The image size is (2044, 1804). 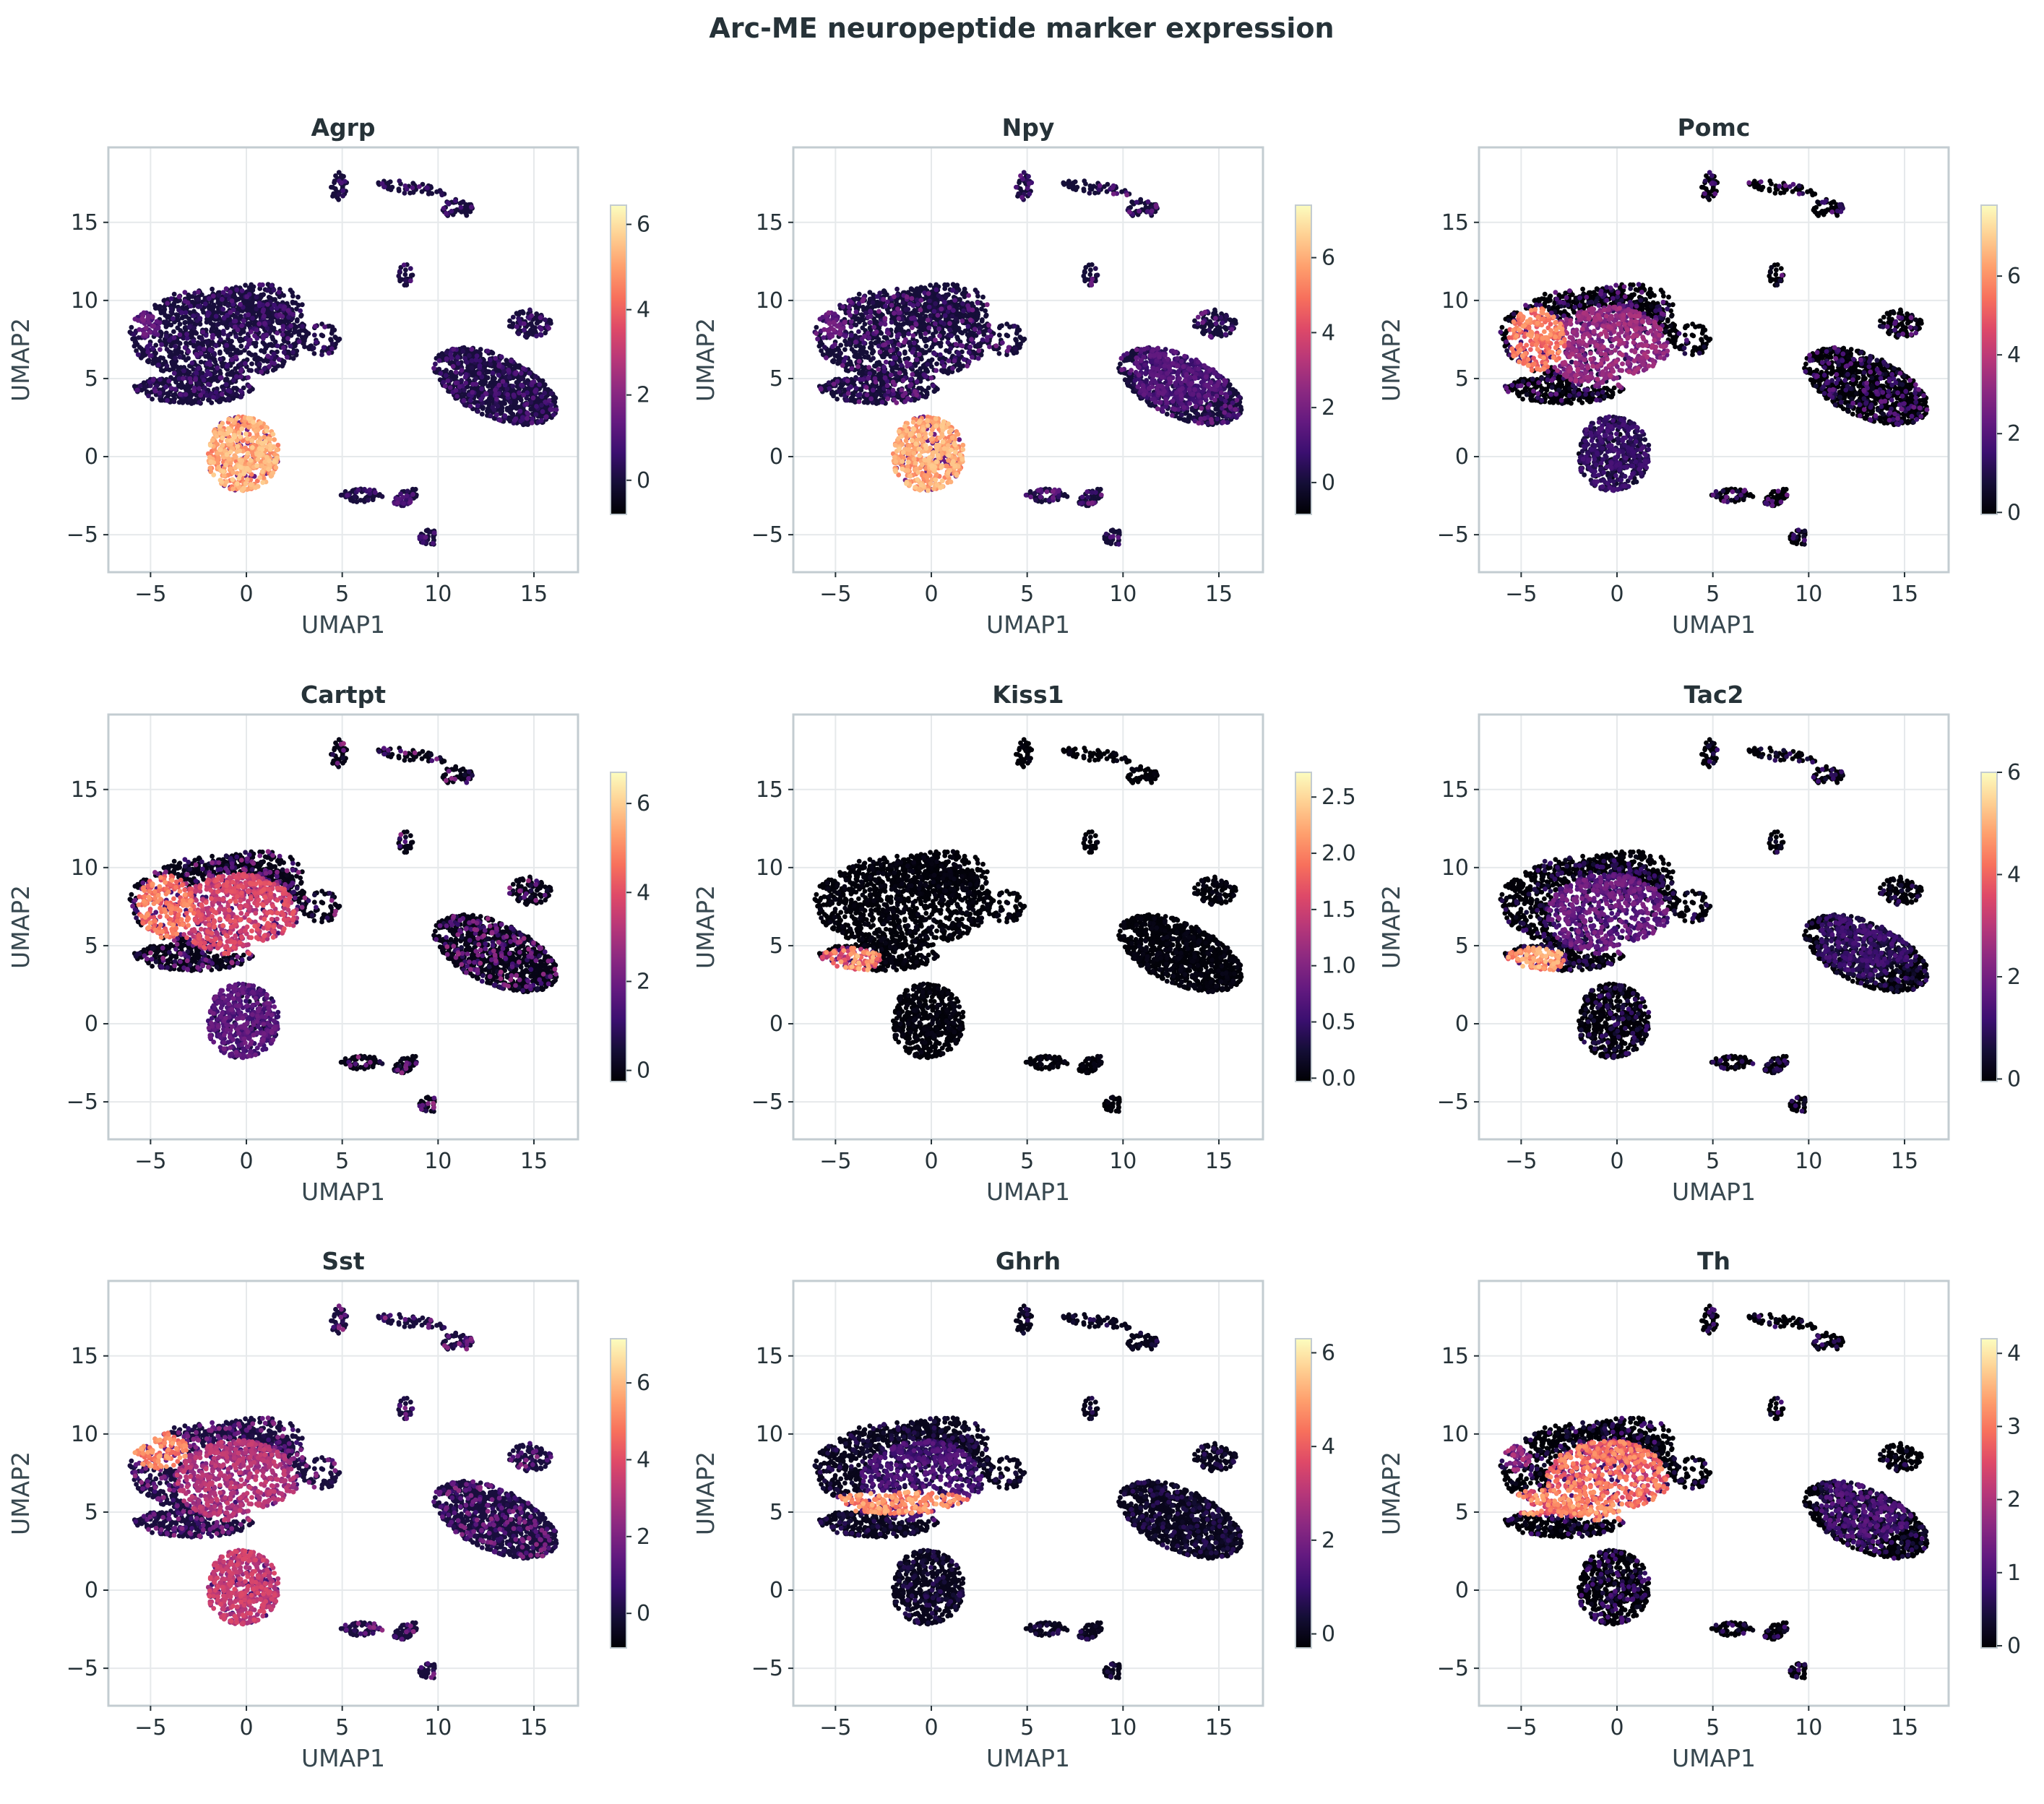 What do you see at coordinates (1013, 376) in the screenshot?
I see `panel-npy: −5 0 5 10 15−5051015NpyUMAP1UMAP20246` at bounding box center [1013, 376].